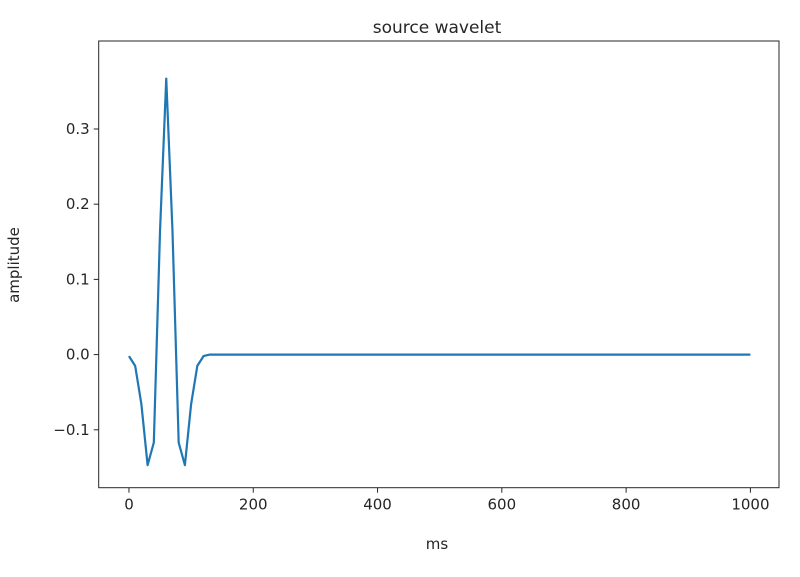 Image resolution: width=800 pixels, height=577 pixels. Describe the element at coordinates (129, 505) in the screenshot. I see `x-tick-label: 0` at that location.